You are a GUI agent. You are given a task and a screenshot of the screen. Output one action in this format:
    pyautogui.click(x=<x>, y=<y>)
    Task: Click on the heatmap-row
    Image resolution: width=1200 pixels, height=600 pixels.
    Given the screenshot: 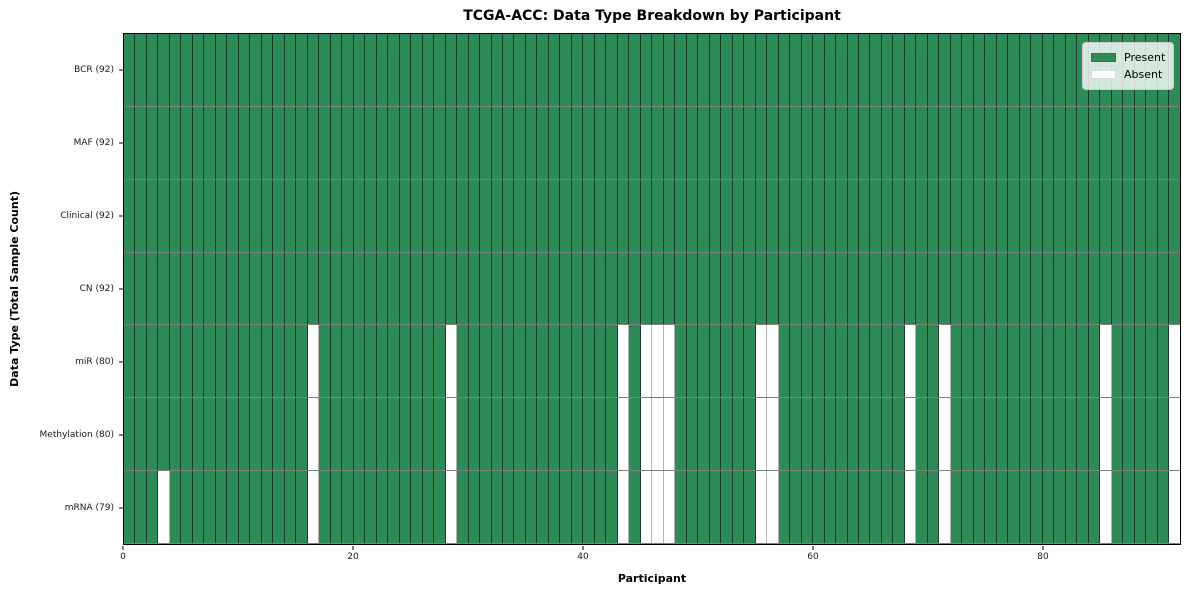 What is the action you would take?
    pyautogui.click(x=652, y=362)
    